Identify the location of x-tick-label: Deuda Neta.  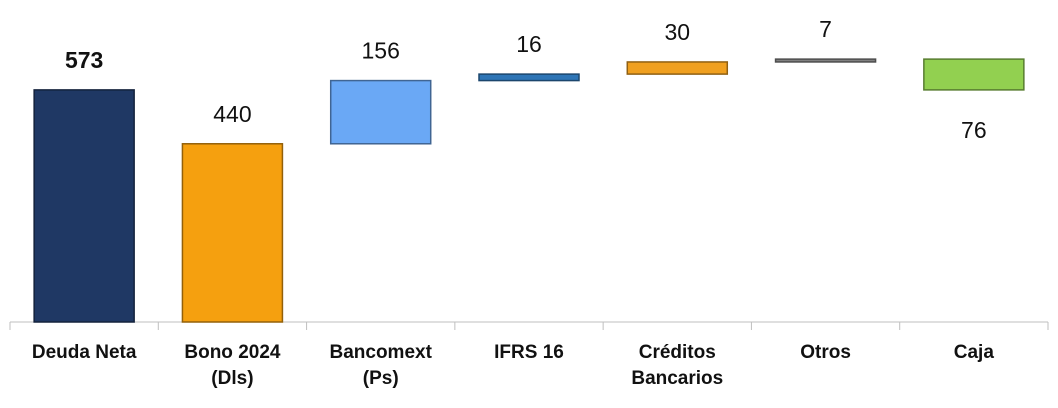
(84, 352).